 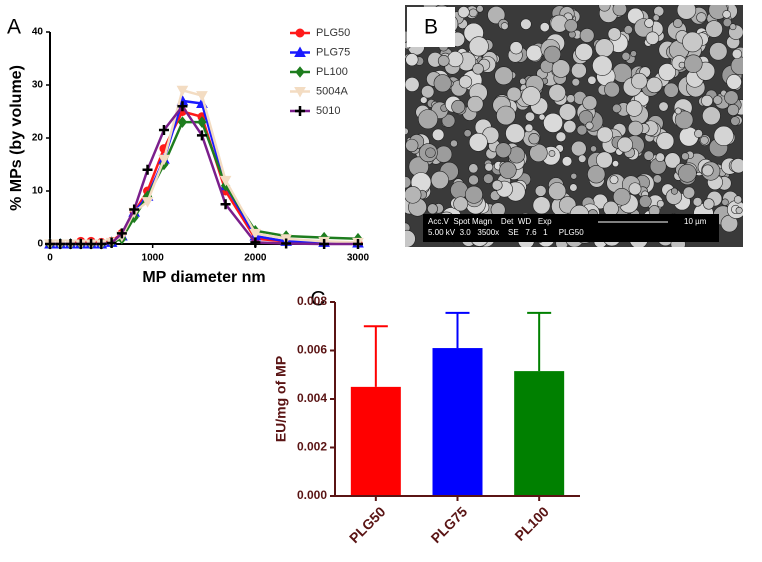 I want to click on legend-label: 5004A, so click(x=332, y=91).